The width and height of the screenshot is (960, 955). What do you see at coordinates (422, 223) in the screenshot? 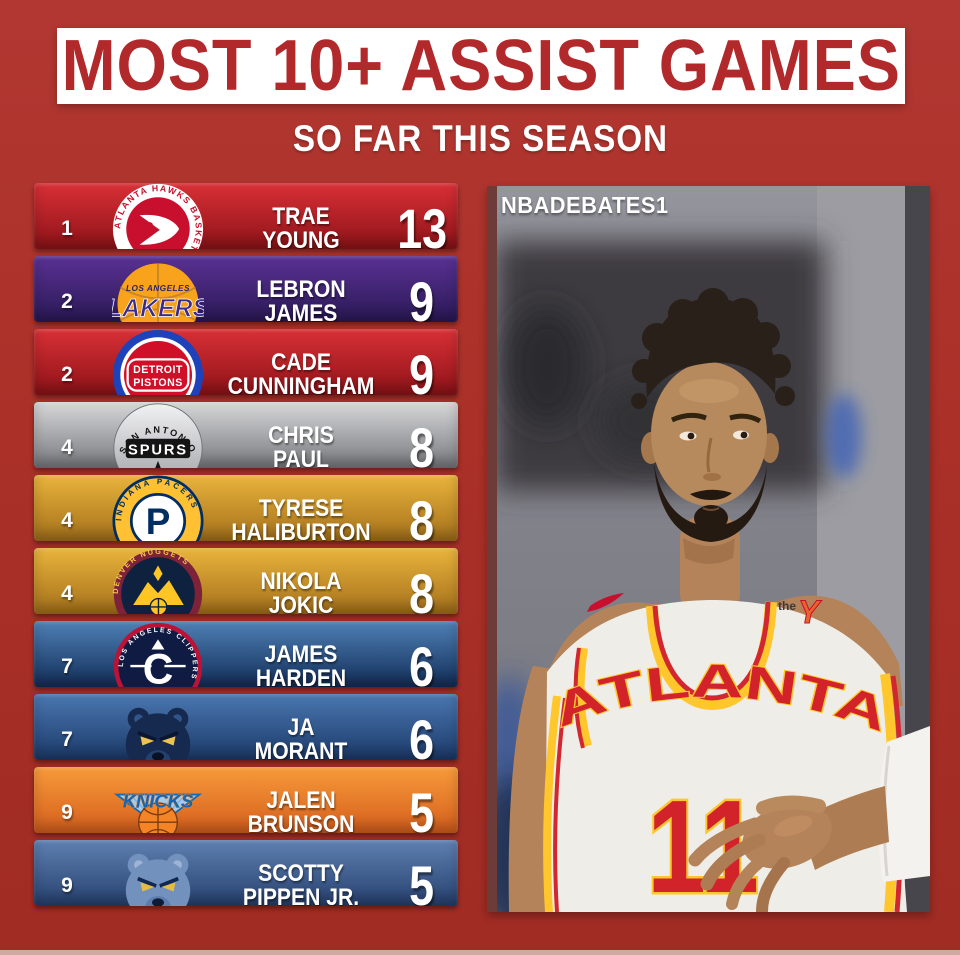
I see `assist-count: 13` at bounding box center [422, 223].